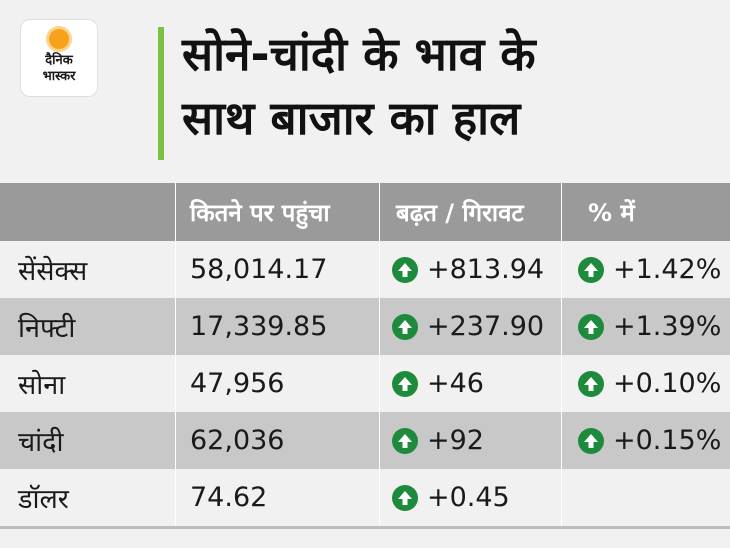  Describe the element at coordinates (667, 383) in the screenshot. I see `percent-value: +0.10%` at that location.